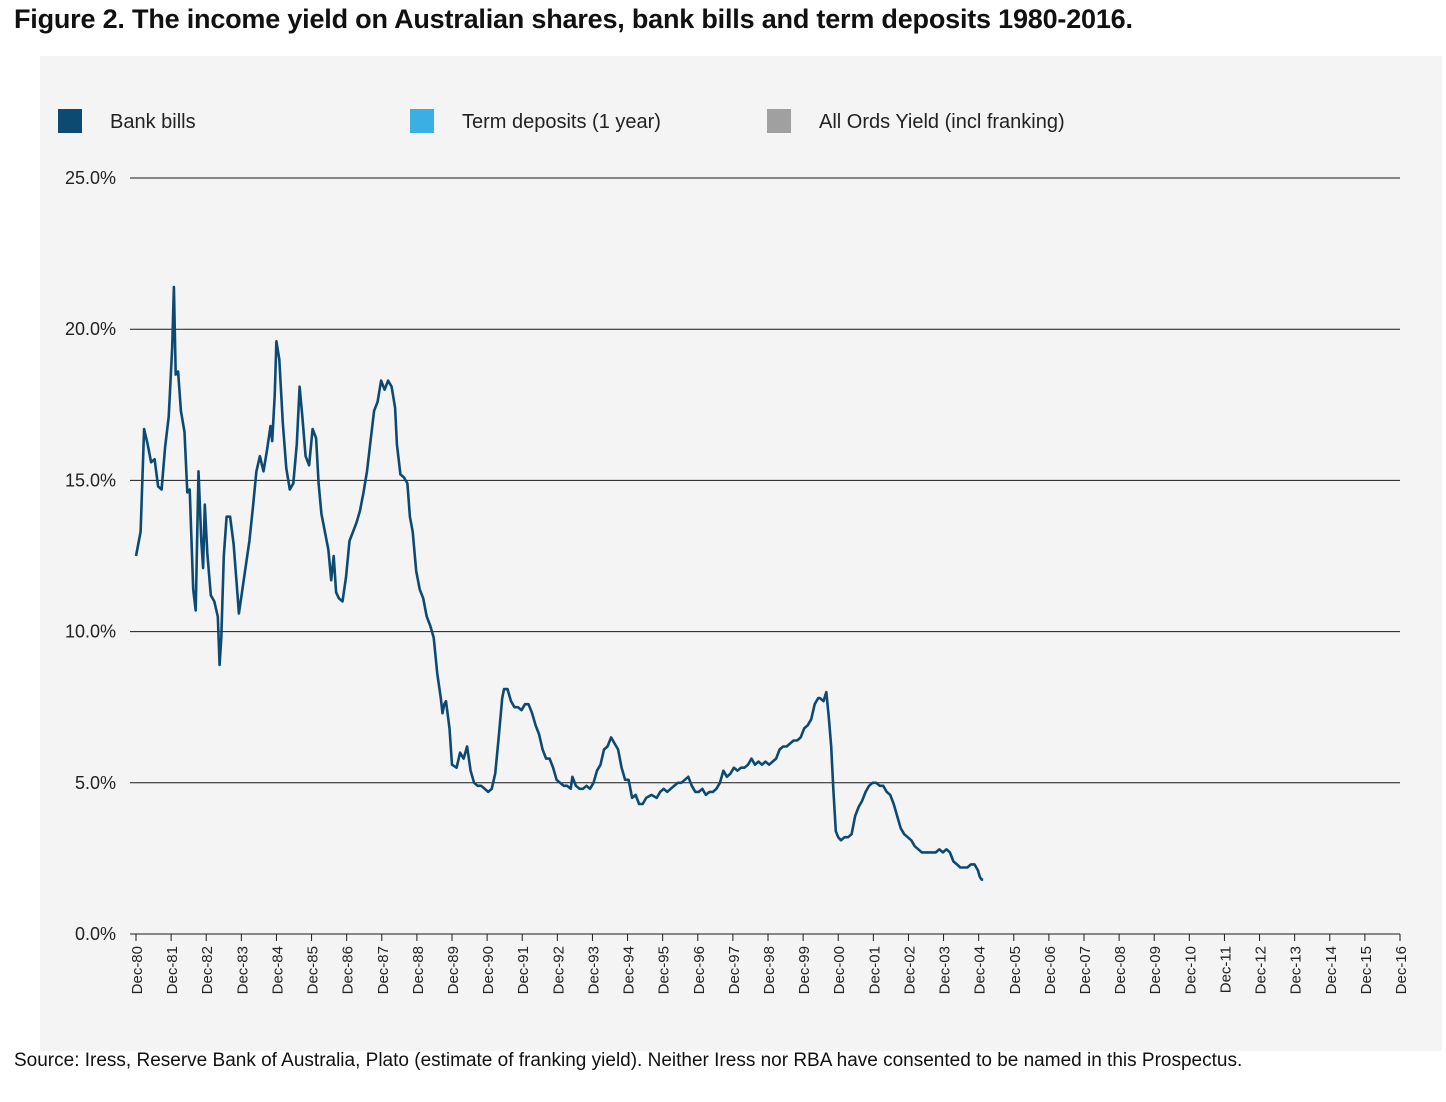 The width and height of the screenshot is (1446, 1102). I want to click on x-tick-label: Dec-02, so click(909, 970).